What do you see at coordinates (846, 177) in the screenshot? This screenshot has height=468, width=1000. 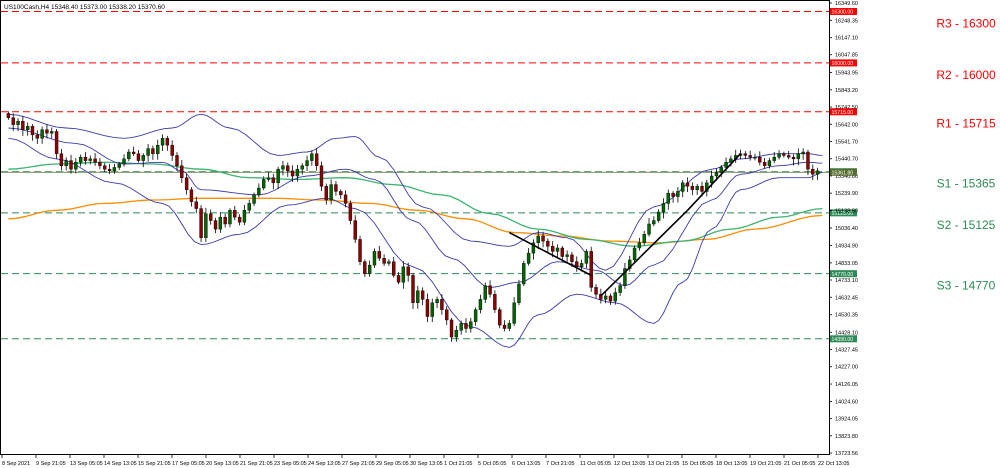 I see `price-axis-label: 15340.60` at bounding box center [846, 177].